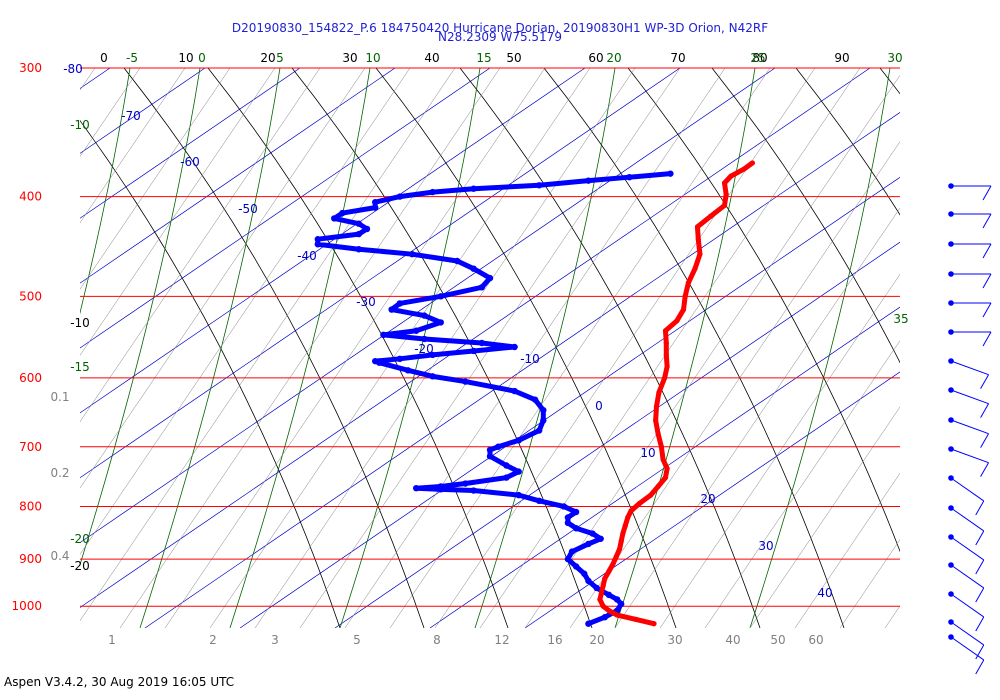 This screenshot has height=700, width=1000. What do you see at coordinates (30, 447) in the screenshot?
I see `pressure-label: 700` at bounding box center [30, 447].